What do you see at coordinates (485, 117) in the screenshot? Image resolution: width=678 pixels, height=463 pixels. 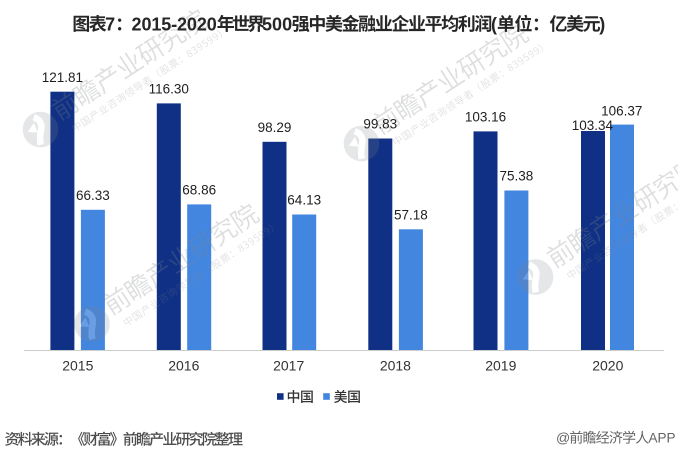 I see `svg-text: 103.16` at bounding box center [485, 117].